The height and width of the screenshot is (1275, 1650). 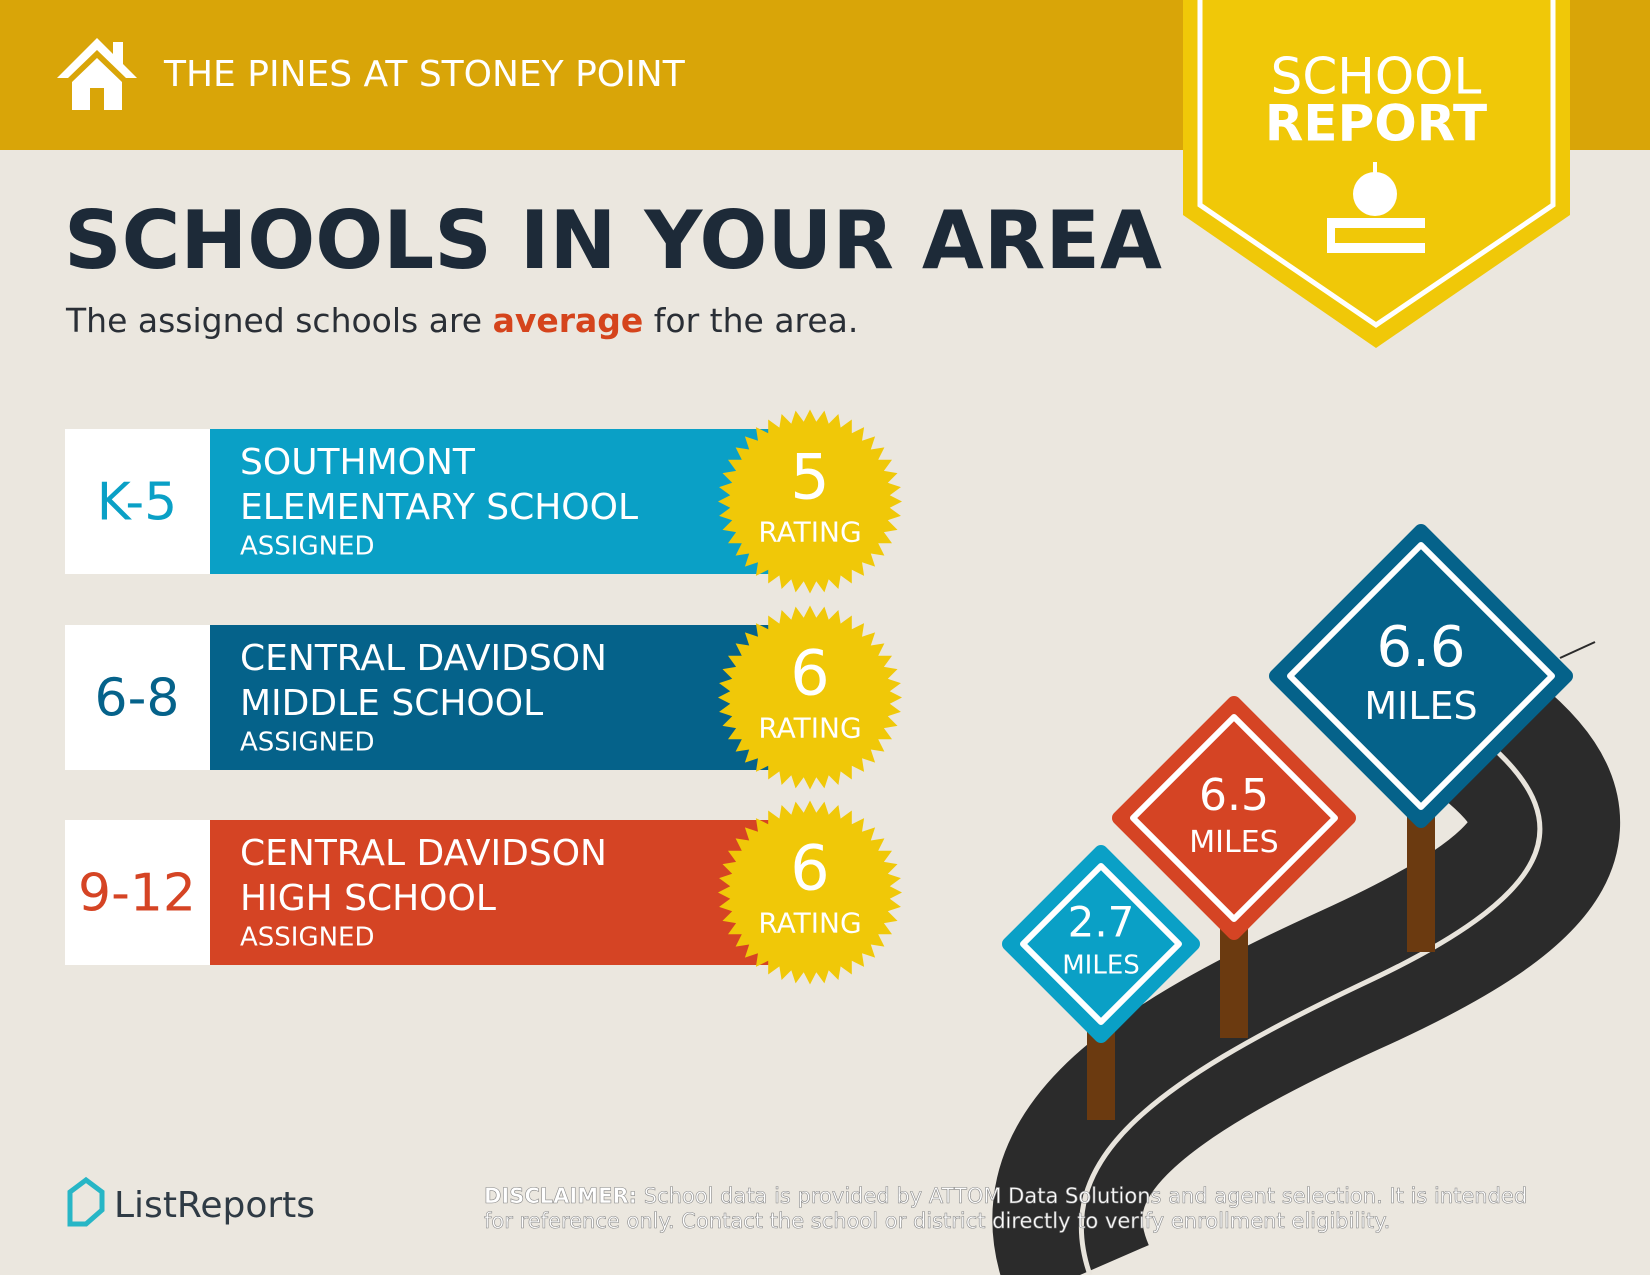 I want to click on footer-brand: ListReports, so click(x=214, y=1205).